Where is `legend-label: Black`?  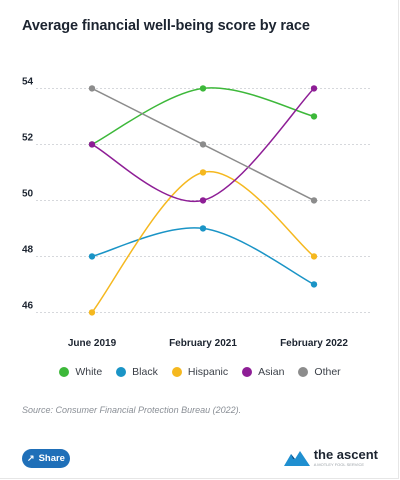 legend-label: Black is located at coordinates (145, 372).